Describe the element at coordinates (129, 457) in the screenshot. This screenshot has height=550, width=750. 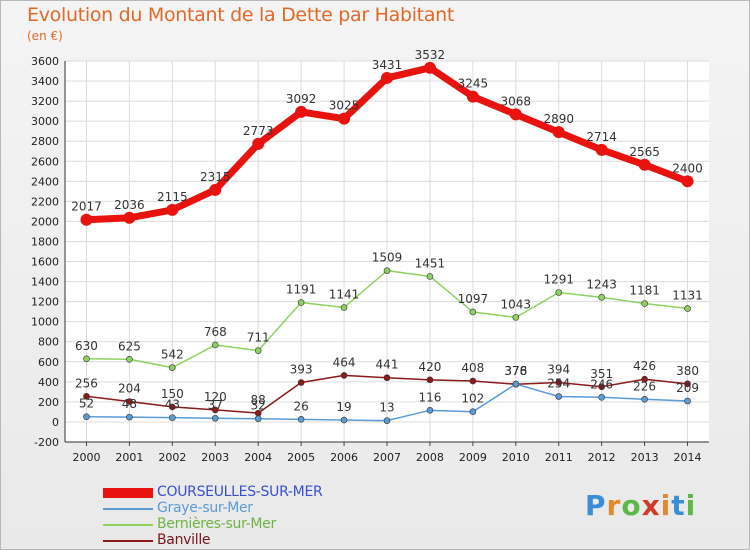
I see `x-tick-label: 2001` at that location.